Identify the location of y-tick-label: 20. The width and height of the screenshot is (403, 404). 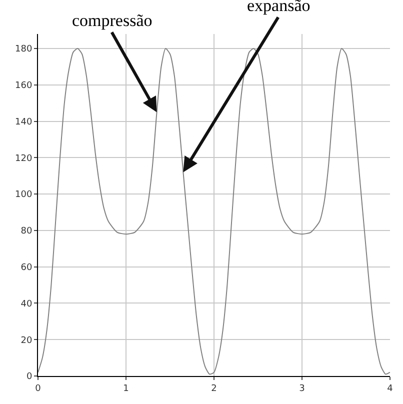
(26, 341).